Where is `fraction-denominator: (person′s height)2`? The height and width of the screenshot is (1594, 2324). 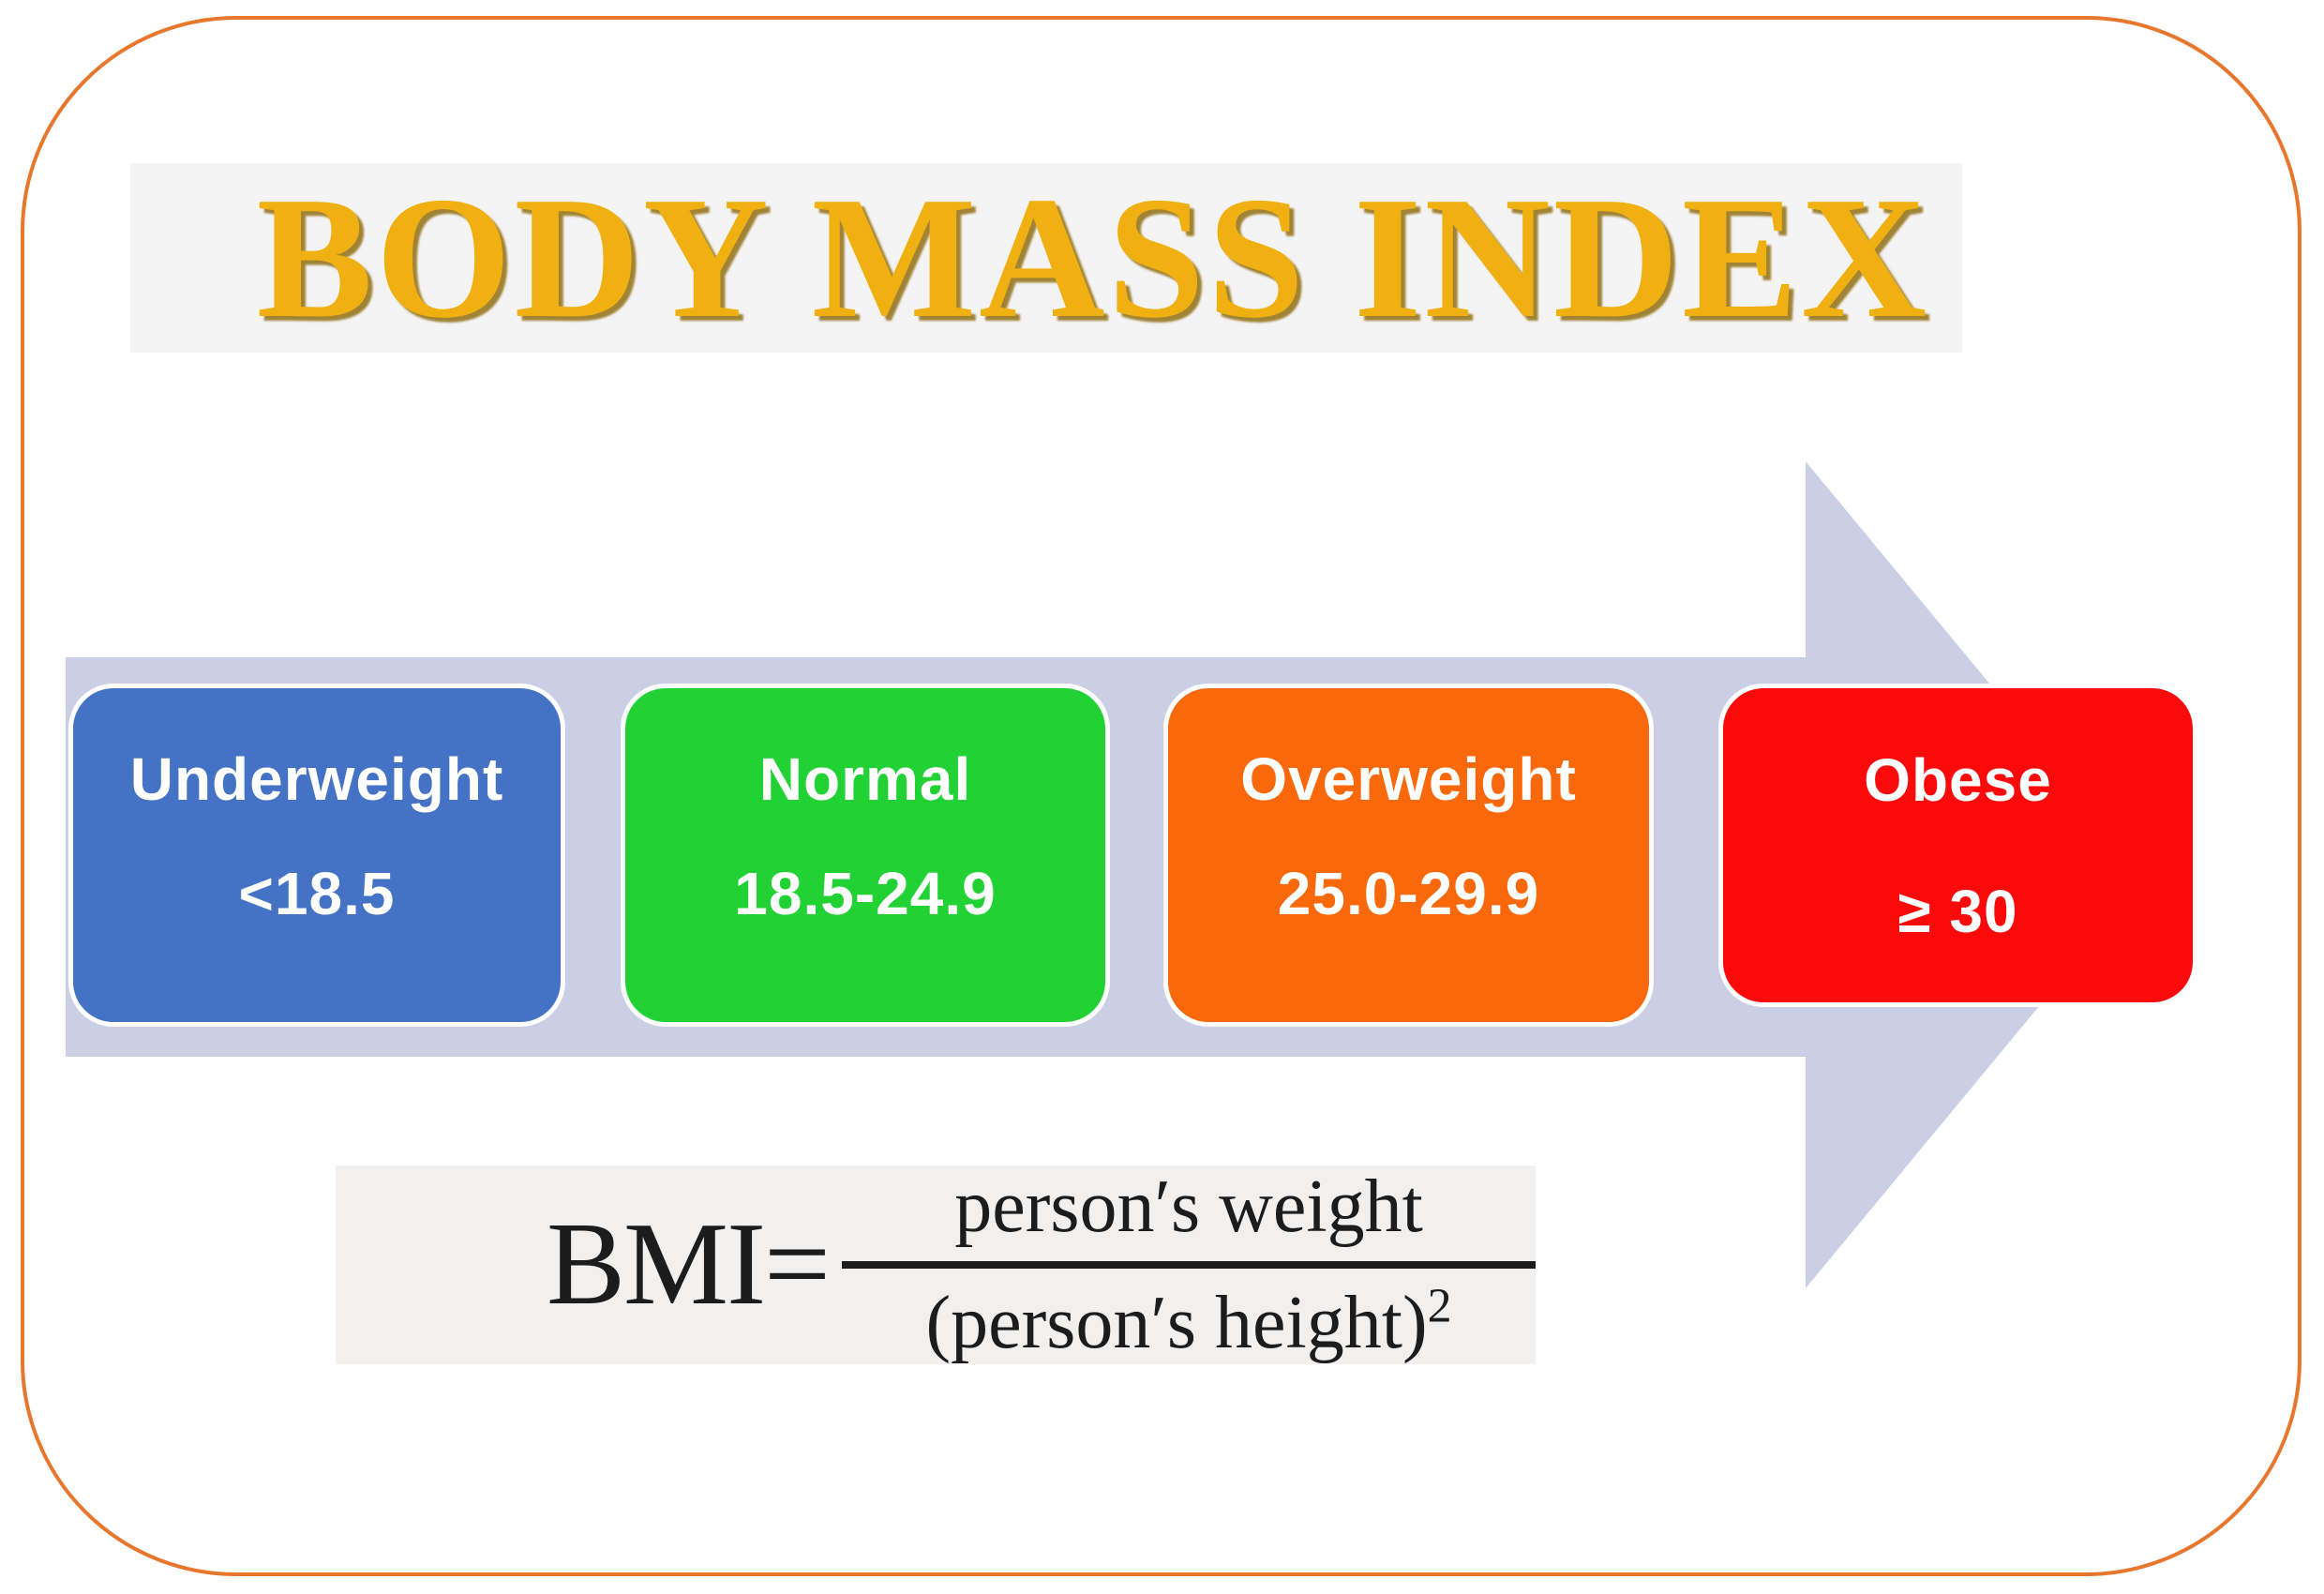 fraction-denominator: (person′s height)2 is located at coordinates (1188, 1315).